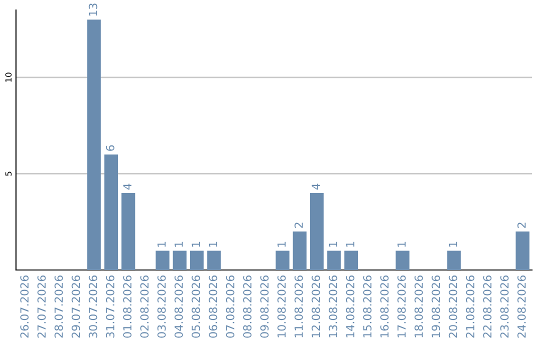  I want to click on x-tick-label: 09.08.2026, so click(264, 307).